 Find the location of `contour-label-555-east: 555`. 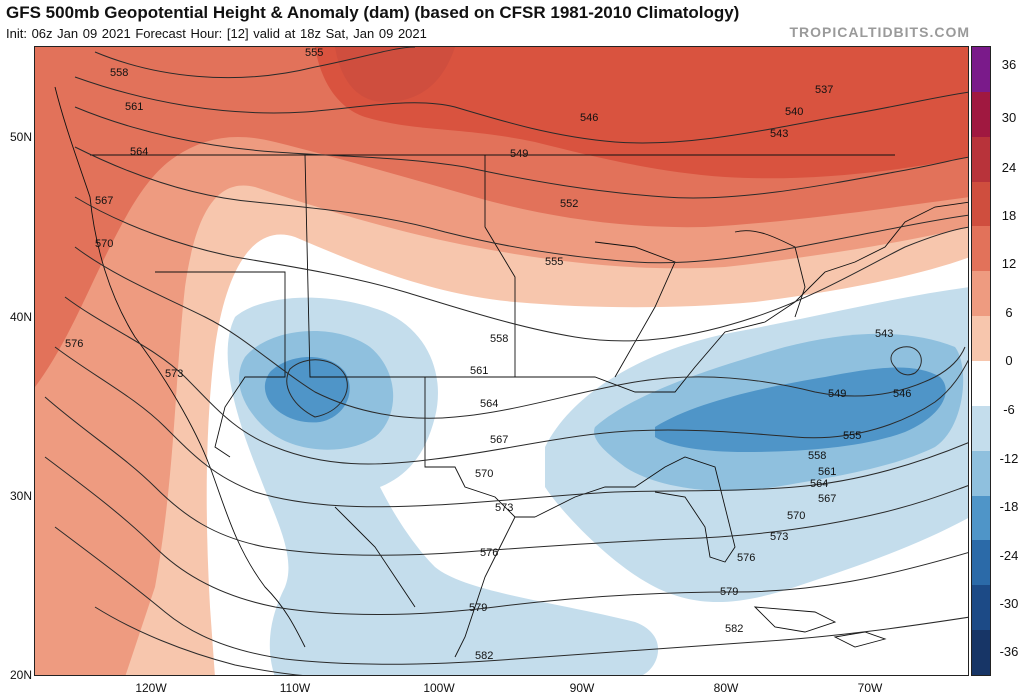

contour-label-555-east: 555 is located at coordinates (852, 436).